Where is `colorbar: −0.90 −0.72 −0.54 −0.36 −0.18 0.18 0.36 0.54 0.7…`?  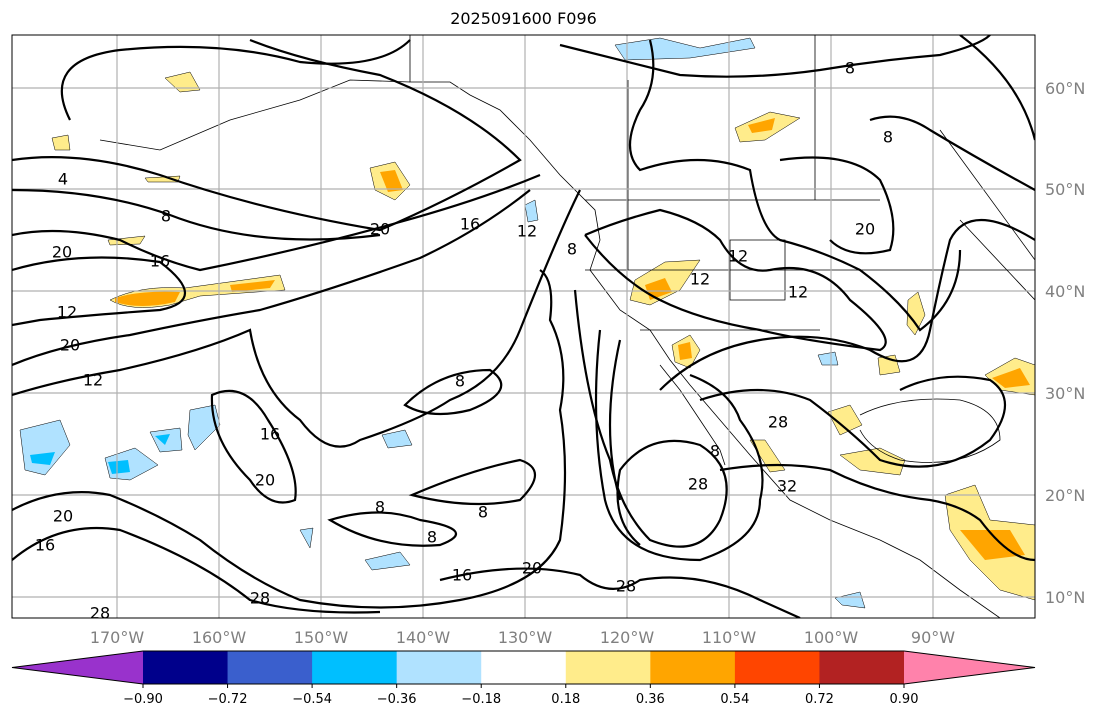 colorbar: −0.90 −0.72 −0.54 −0.36 −0.18 0.18 0.36 0.54 0.7… is located at coordinates (523, 678).